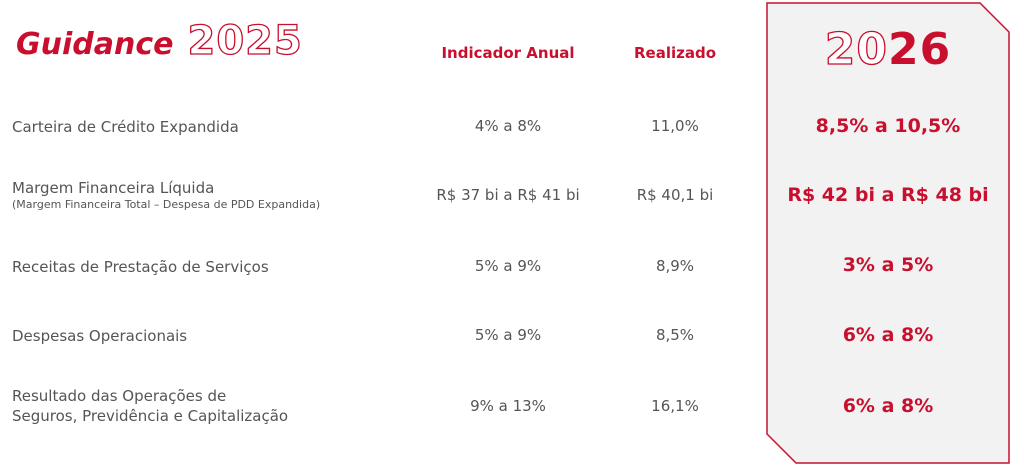 The image size is (1024, 467). What do you see at coordinates (675, 126) in the screenshot?
I see `row-realized-value: 11,0%` at bounding box center [675, 126].